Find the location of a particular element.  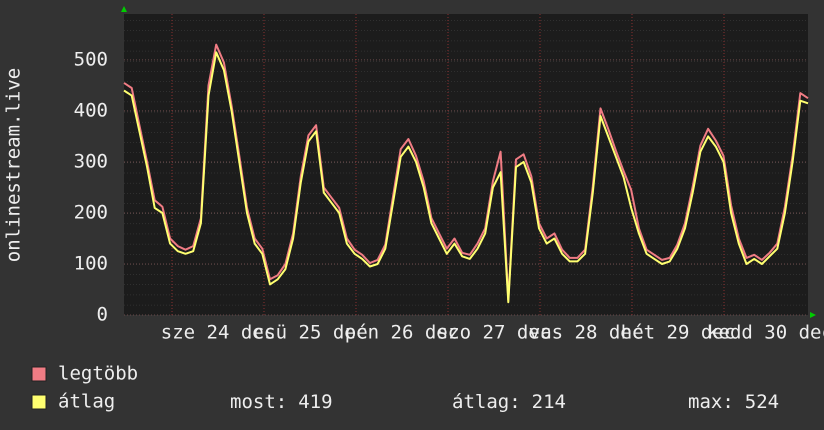

y-tick-label: 200 is located at coordinates (91, 212).